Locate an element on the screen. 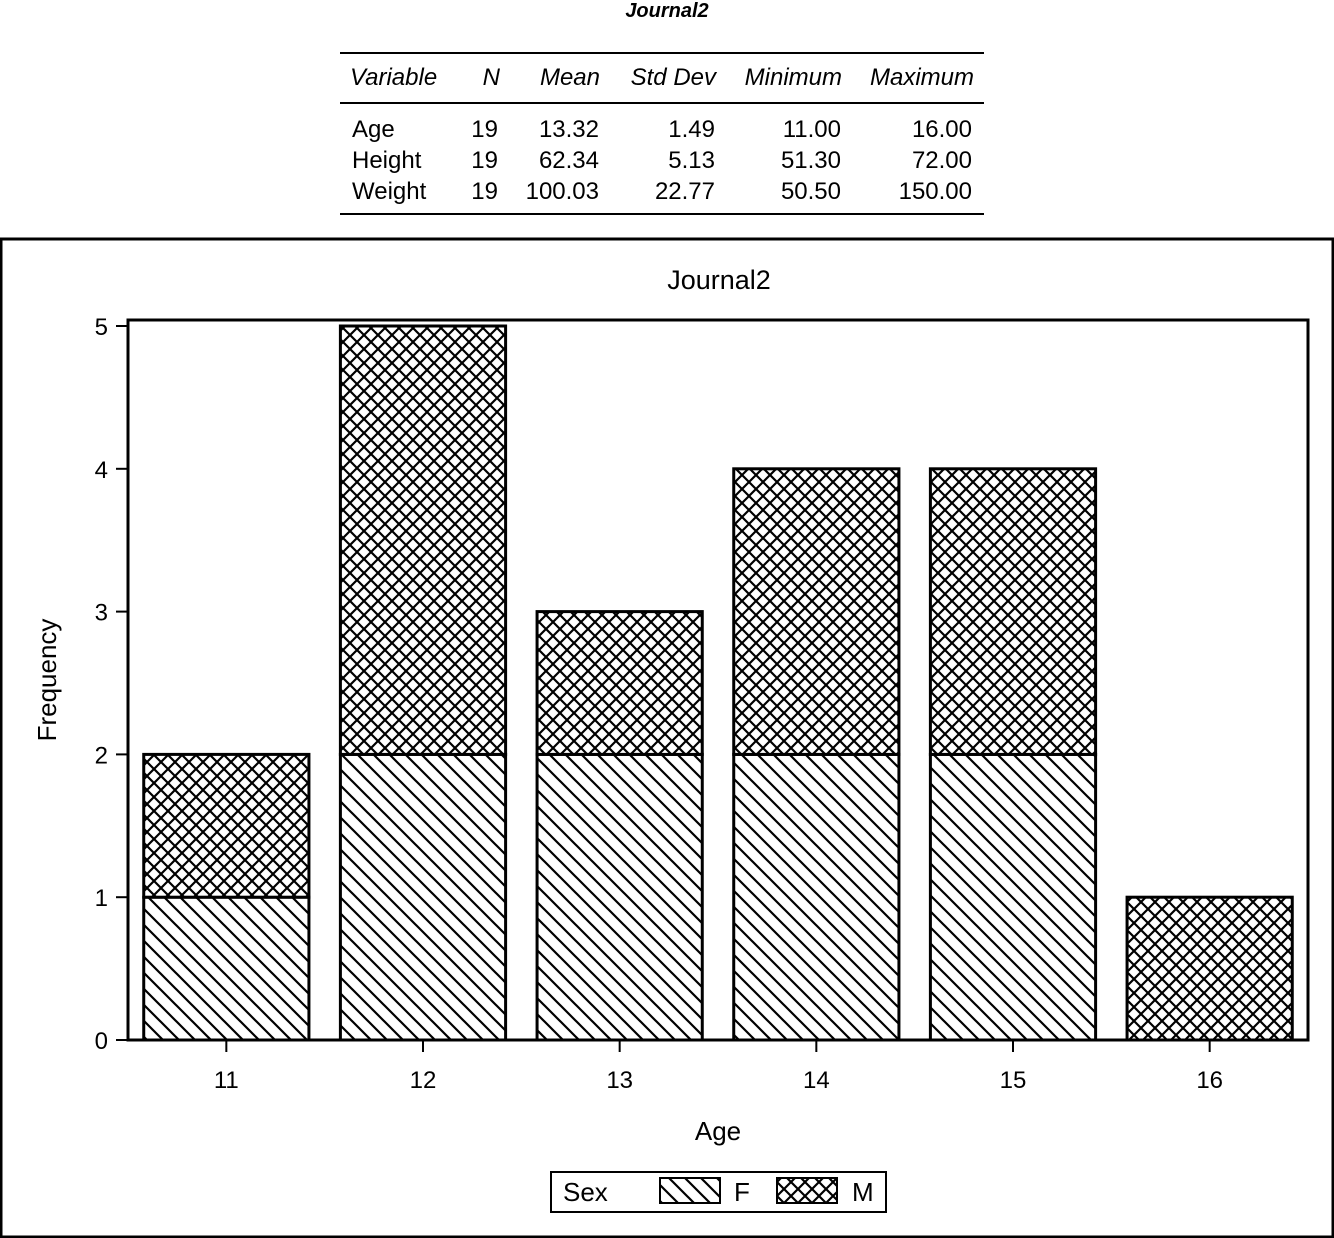 This screenshot has height=1238, width=1334. legend: Sex F M is located at coordinates (718, 1192).